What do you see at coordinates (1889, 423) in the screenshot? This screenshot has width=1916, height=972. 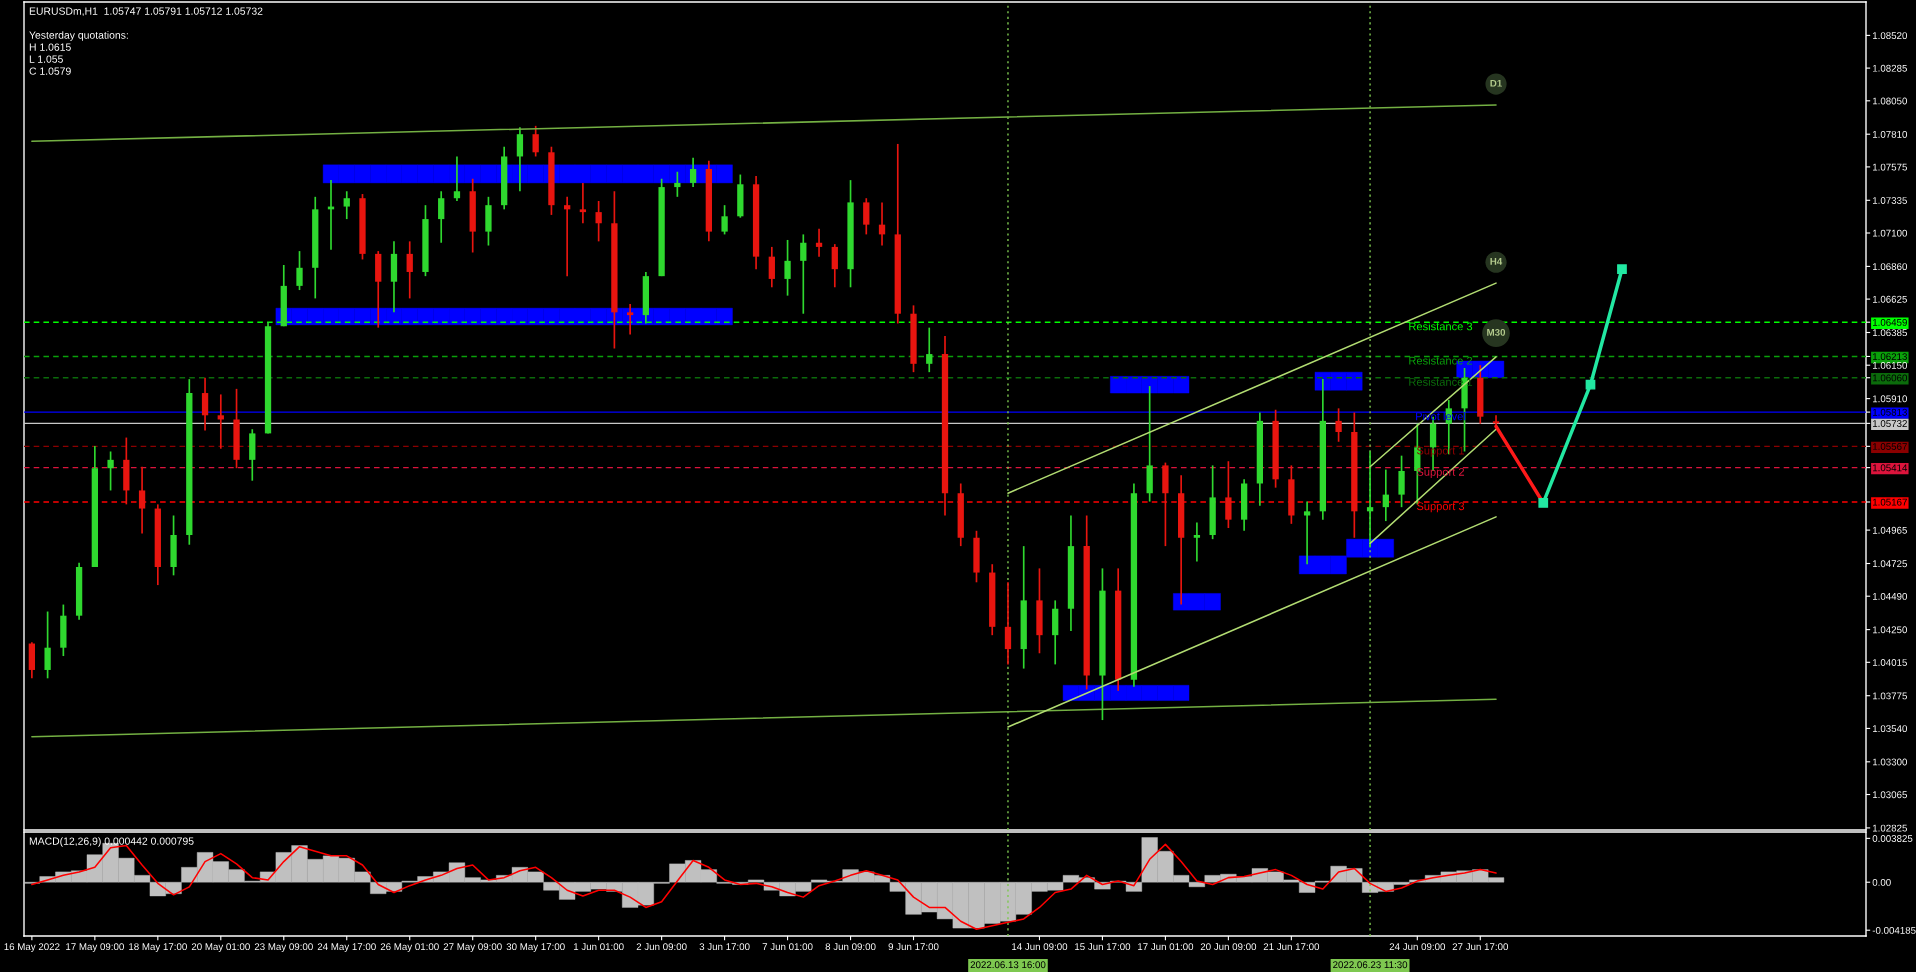 I see `y-tick-label: 1.05732` at bounding box center [1889, 423].